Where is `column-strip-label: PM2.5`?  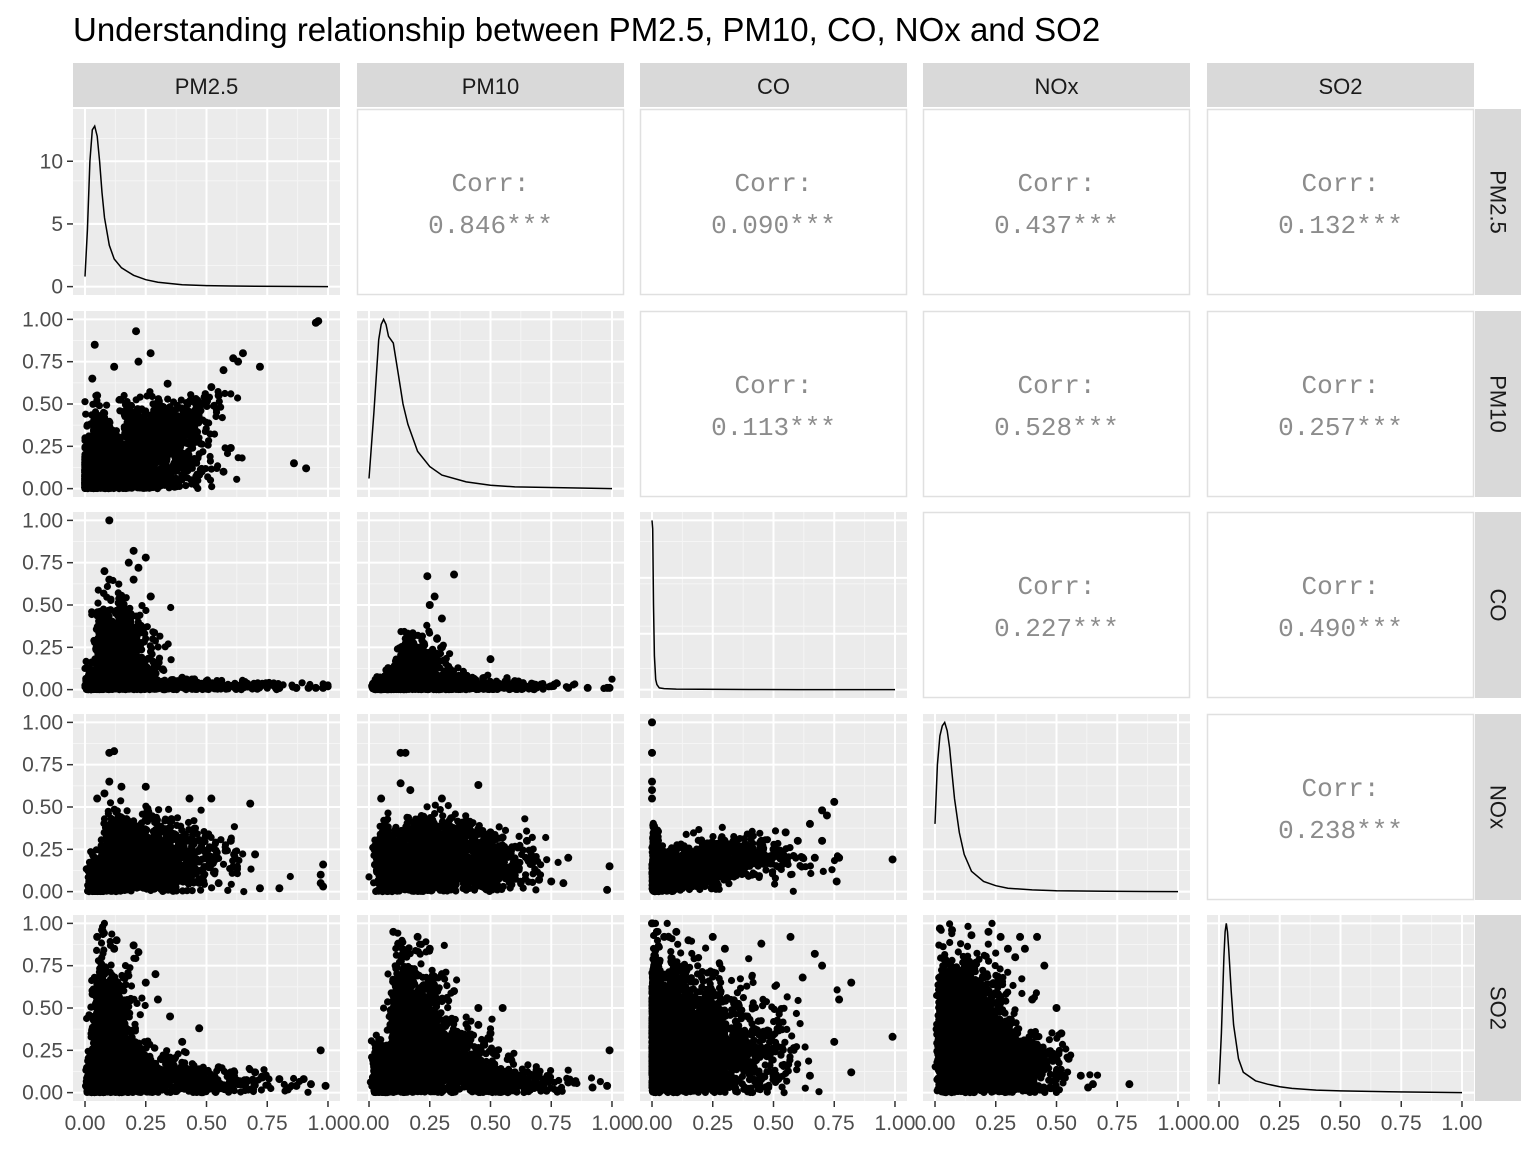 column-strip-label: PM2.5 is located at coordinates (207, 86).